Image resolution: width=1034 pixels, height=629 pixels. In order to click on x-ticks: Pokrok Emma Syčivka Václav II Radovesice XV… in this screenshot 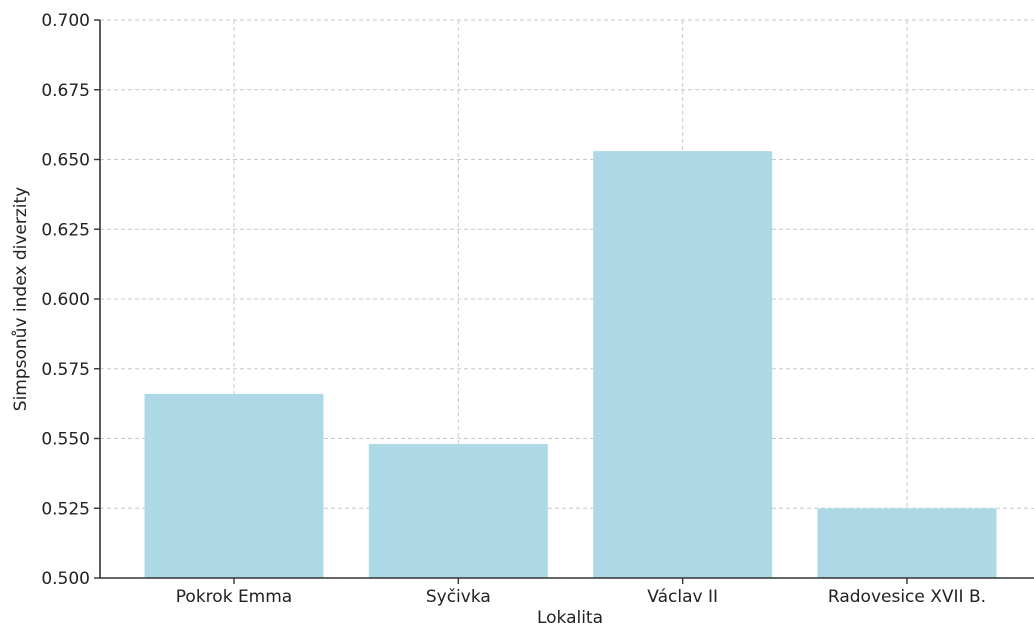, I will do `click(581, 592)`.